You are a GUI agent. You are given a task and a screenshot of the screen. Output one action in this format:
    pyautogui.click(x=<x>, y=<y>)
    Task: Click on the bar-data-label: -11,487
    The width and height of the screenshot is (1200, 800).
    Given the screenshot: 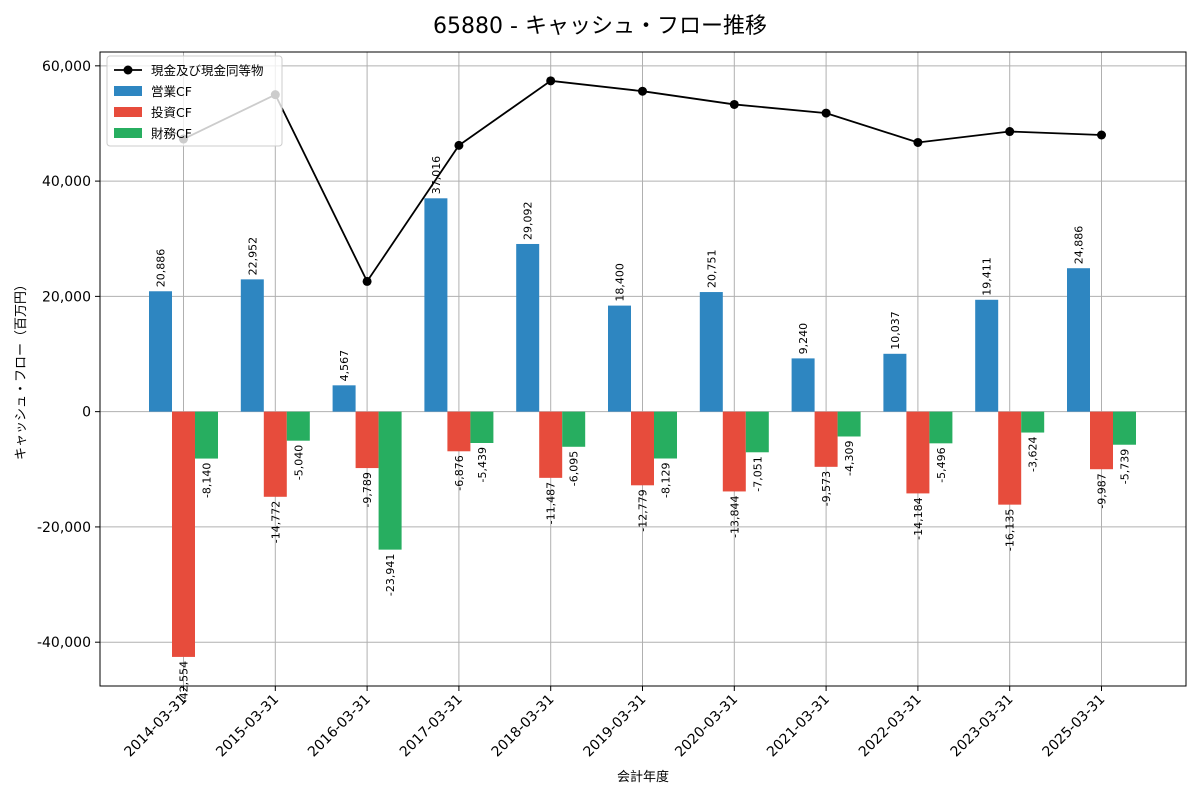 What is the action you would take?
    pyautogui.click(x=551, y=503)
    